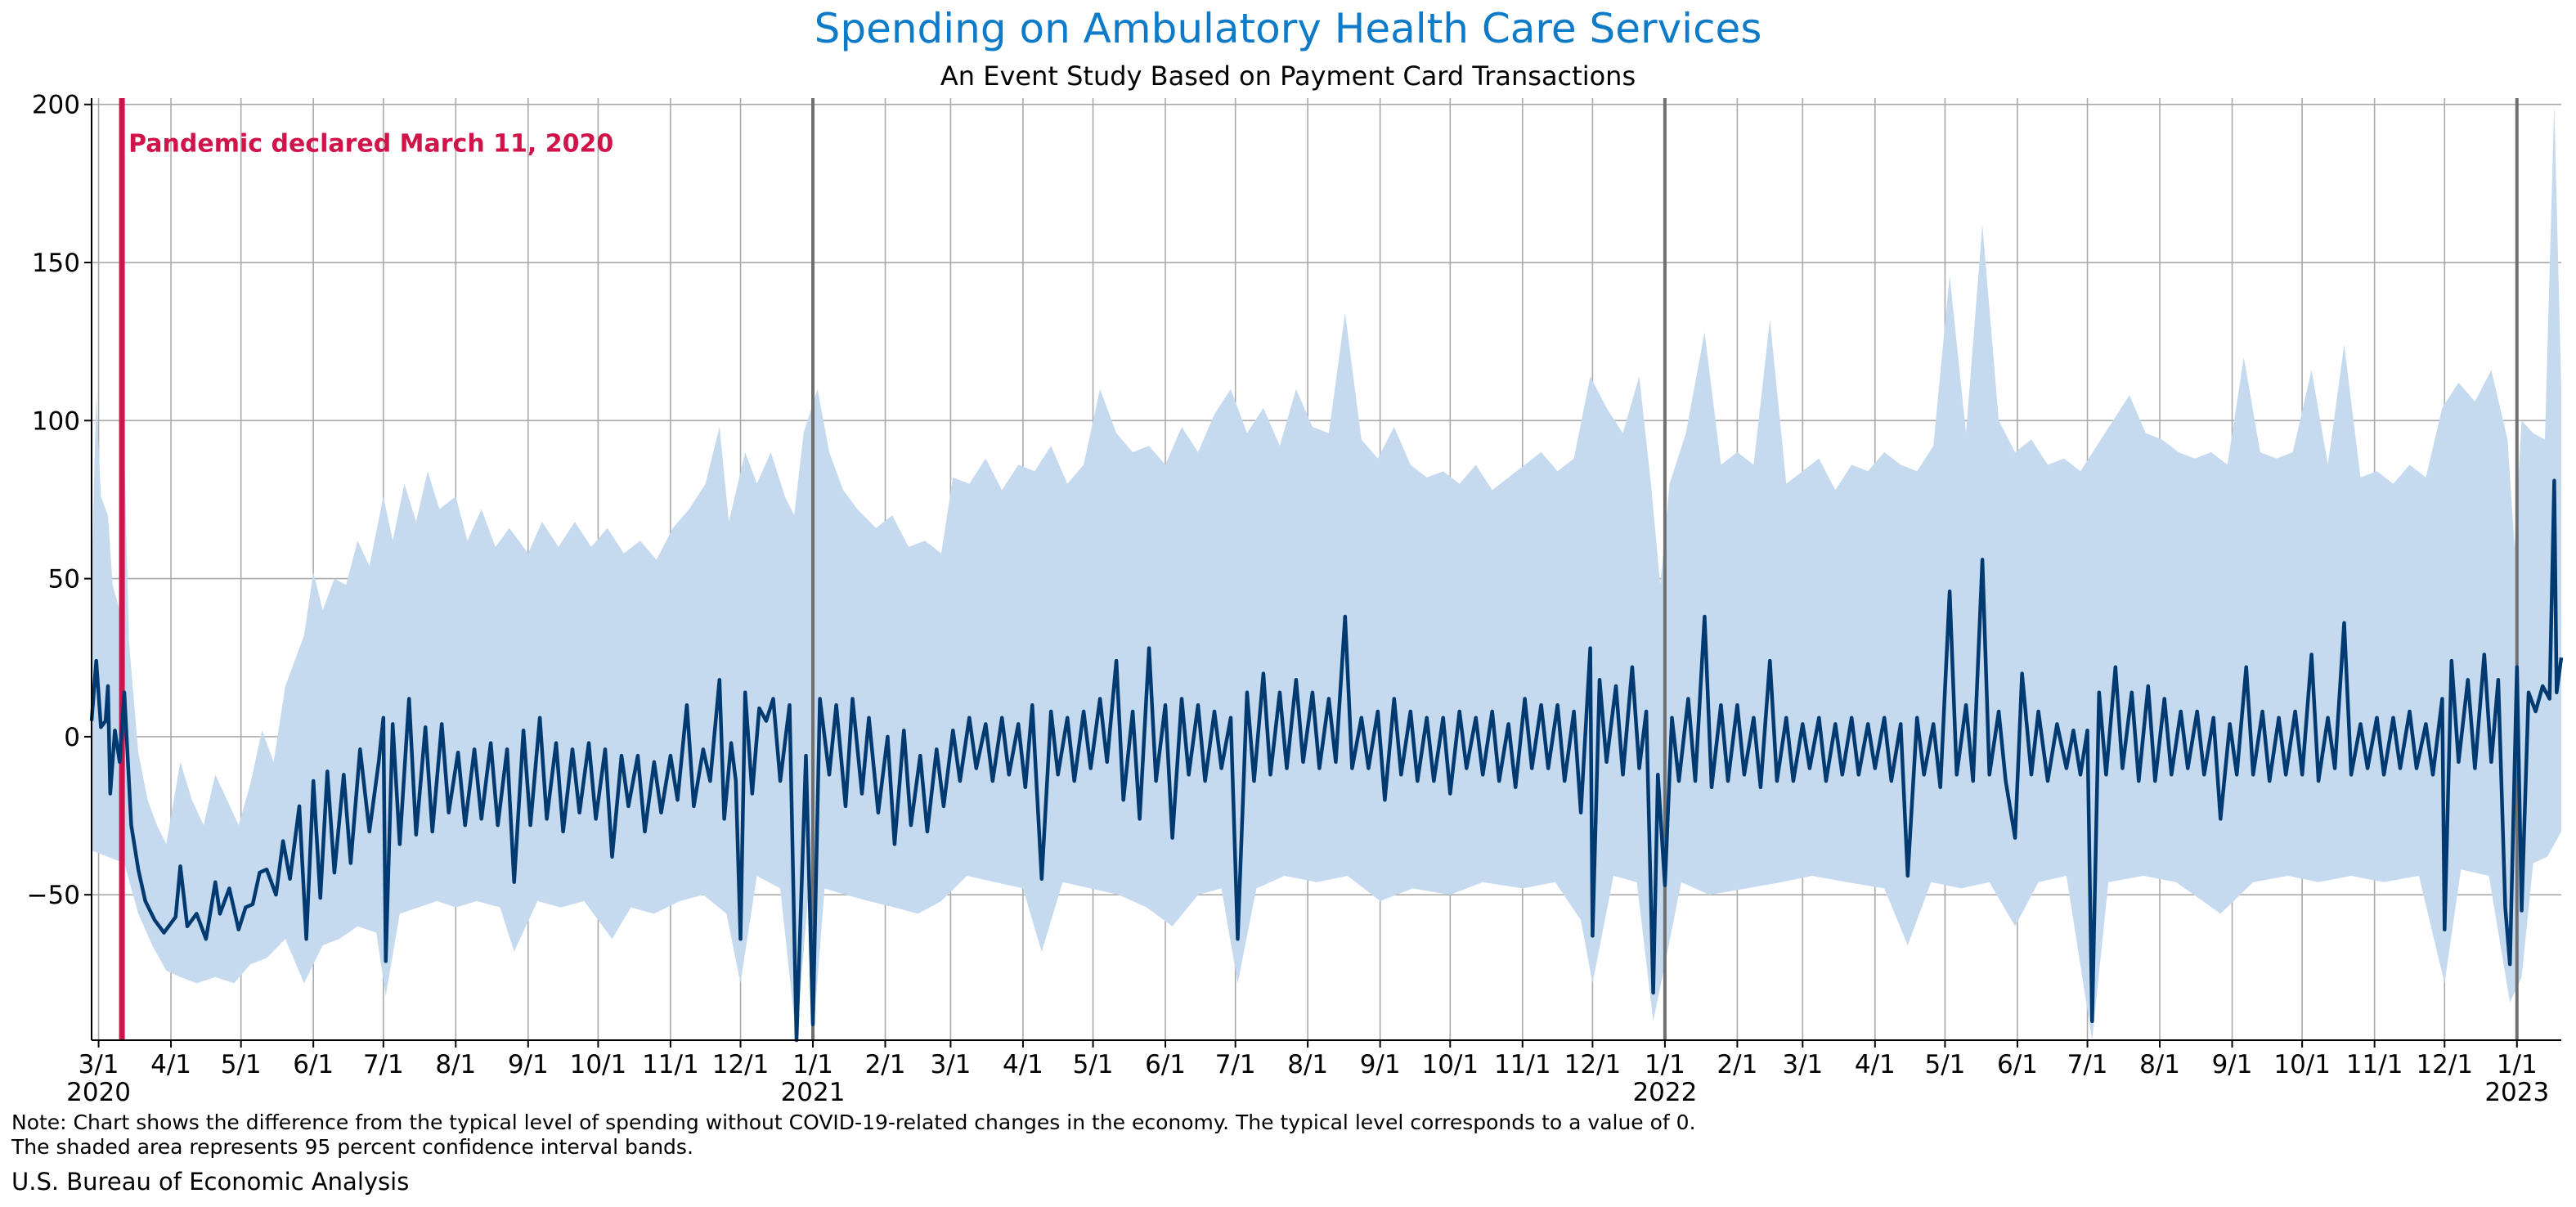  I want to click on y-tick-label: 200, so click(56, 105).